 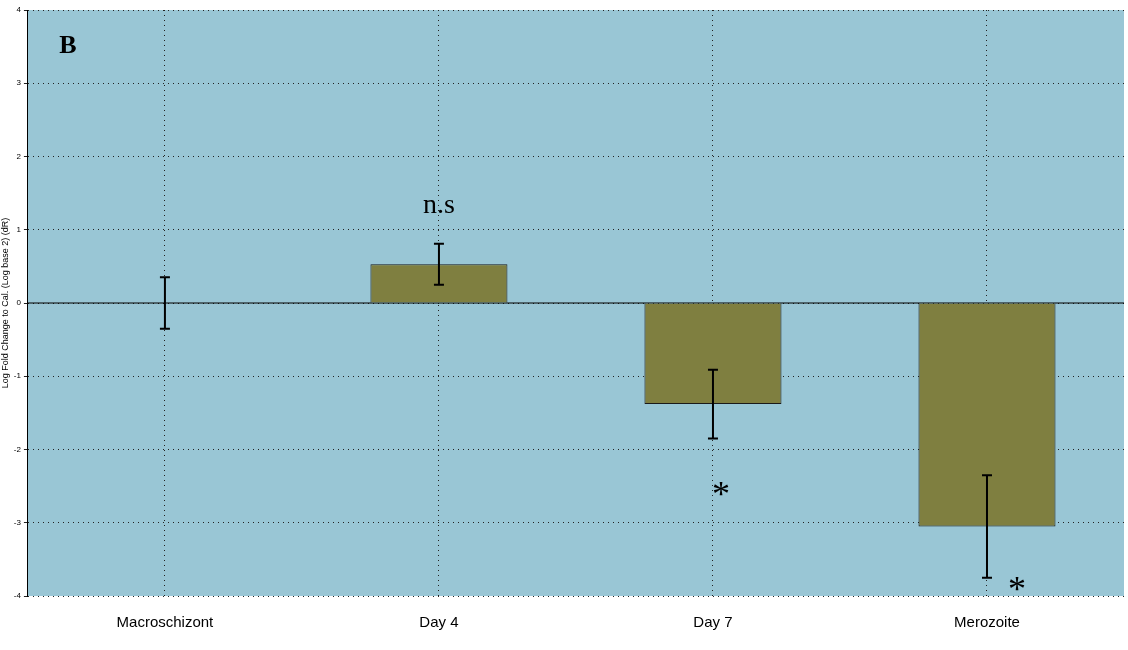 I want to click on annotation: n.s, so click(x=438, y=204).